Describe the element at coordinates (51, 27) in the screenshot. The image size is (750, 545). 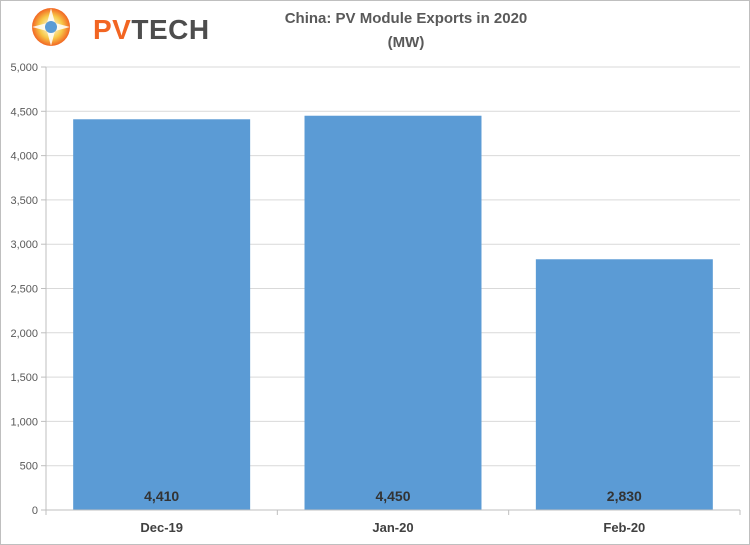
I see `sunburst-logo-icon` at that location.